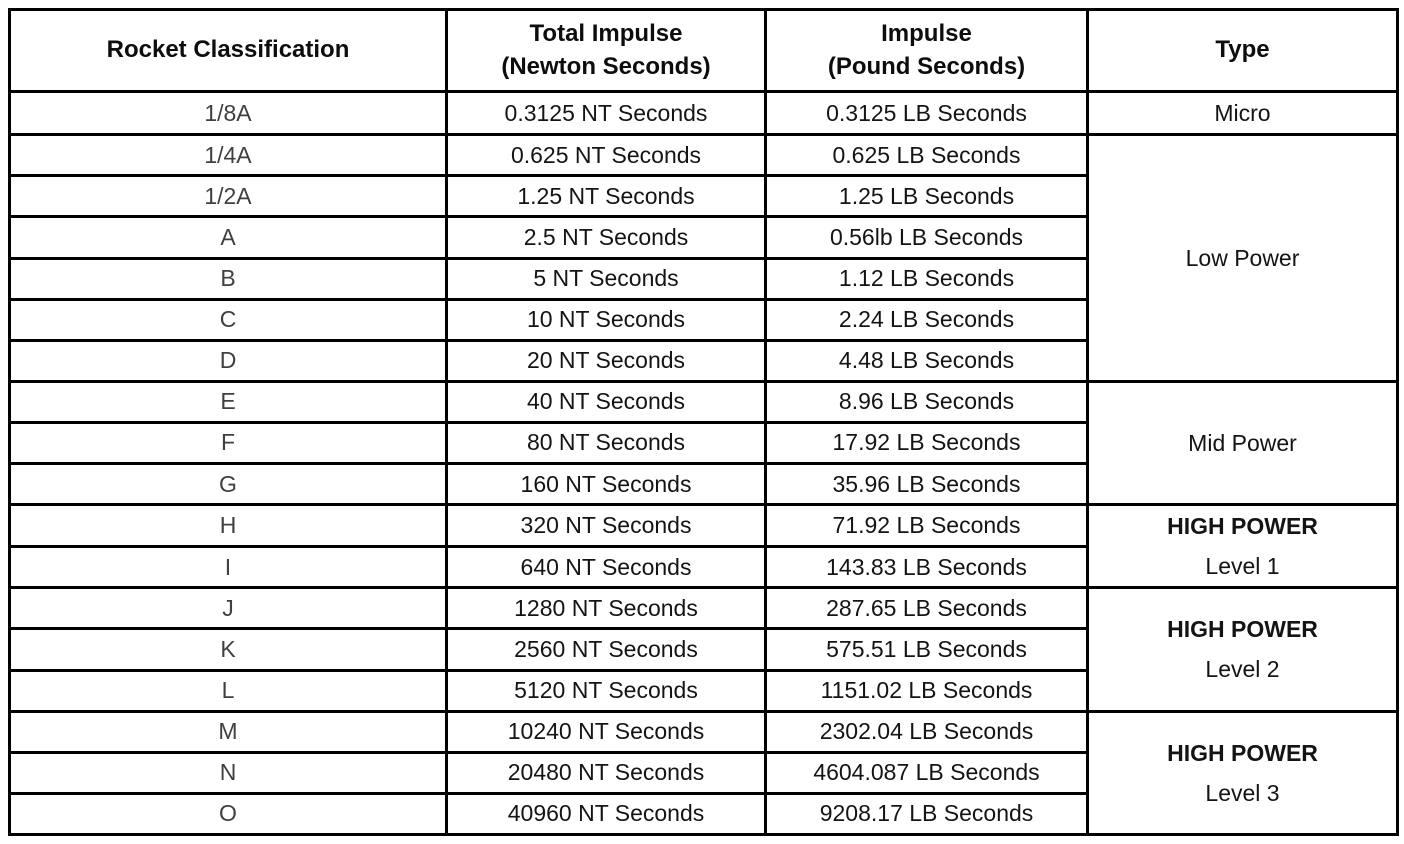 This screenshot has height=844, width=1404. I want to click on newton-seconds-cell: 5 NT Seconds, so click(606, 278).